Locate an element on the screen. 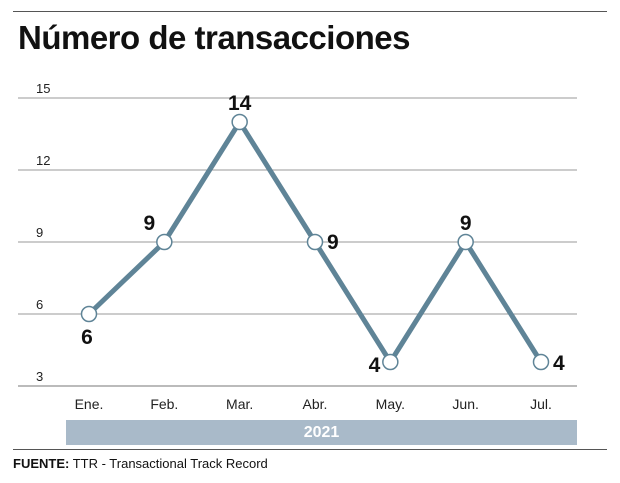 The image size is (620, 483). y-tick-label: 9 is located at coordinates (39, 232).